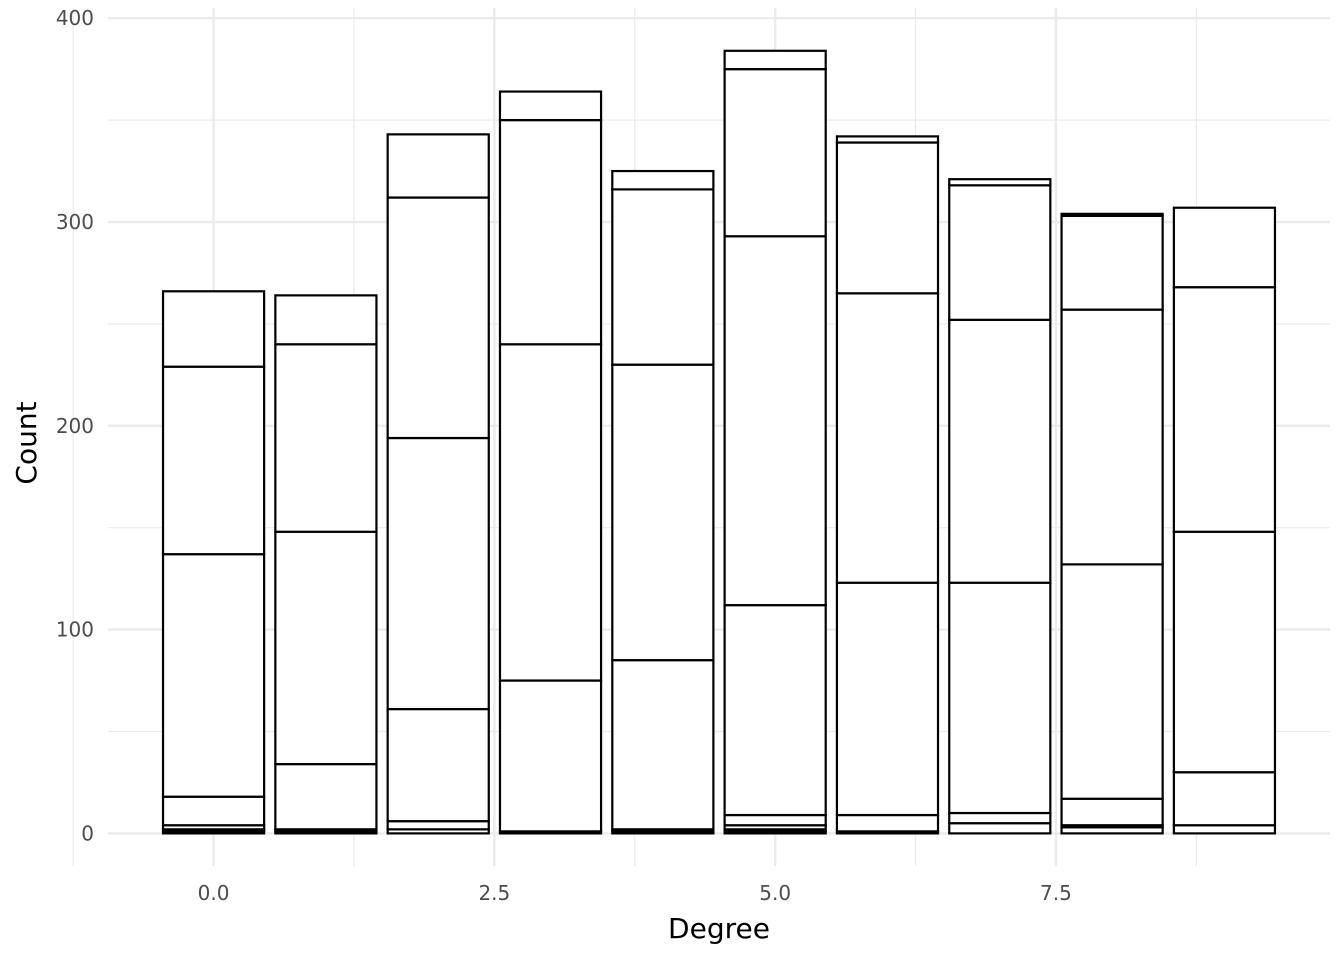 This screenshot has height=960, width=1344. I want to click on x-tick-label: 5.0, so click(775, 893).